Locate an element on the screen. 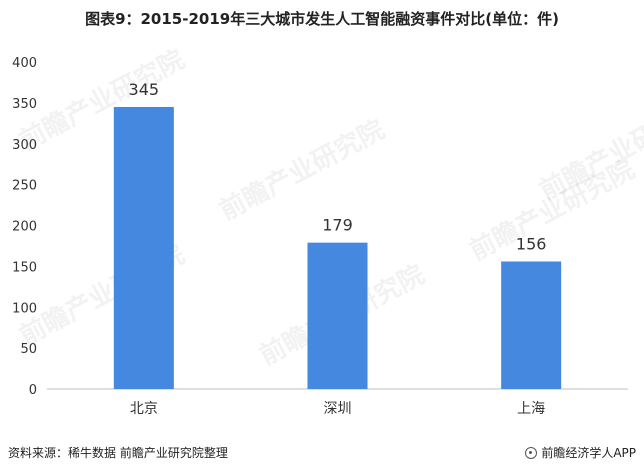 Image resolution: width=644 pixels, height=473 pixels. y-tick-label: 300 is located at coordinates (24, 145).